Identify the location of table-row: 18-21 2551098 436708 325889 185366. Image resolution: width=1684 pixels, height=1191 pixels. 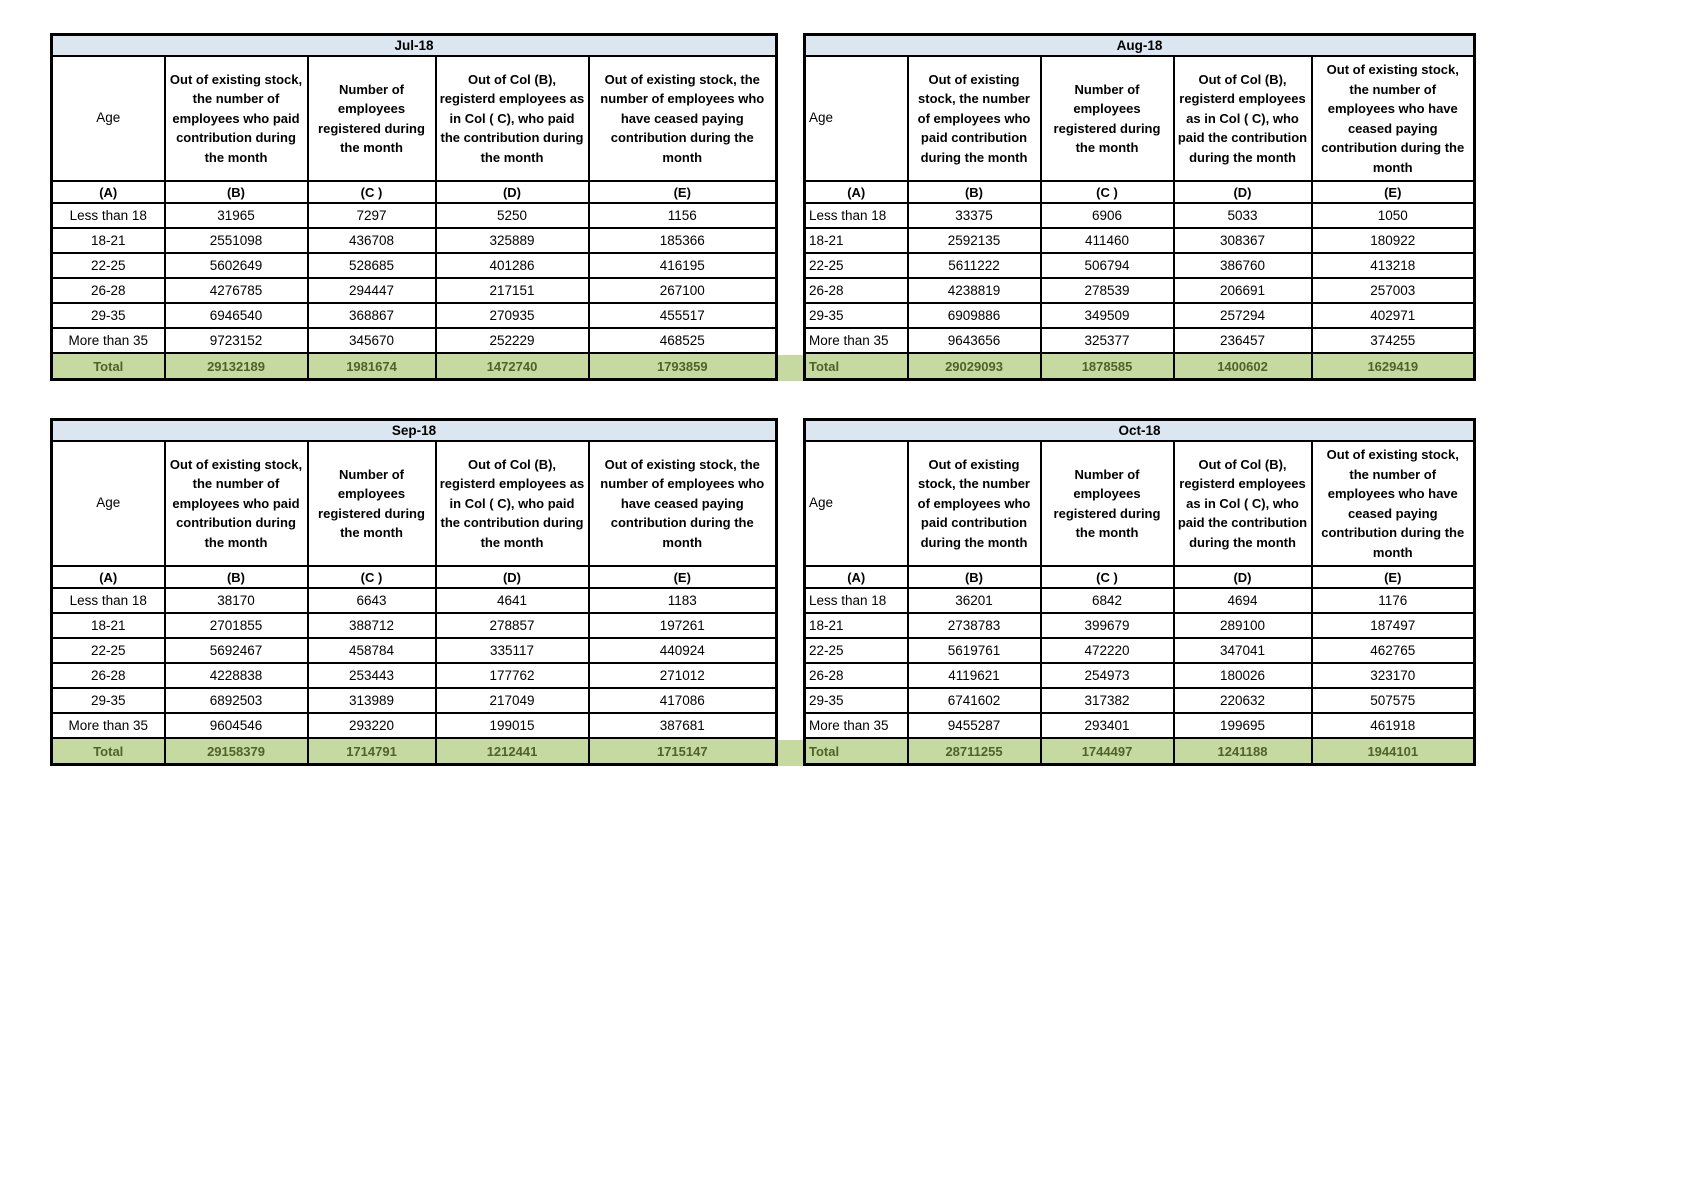
(414, 240).